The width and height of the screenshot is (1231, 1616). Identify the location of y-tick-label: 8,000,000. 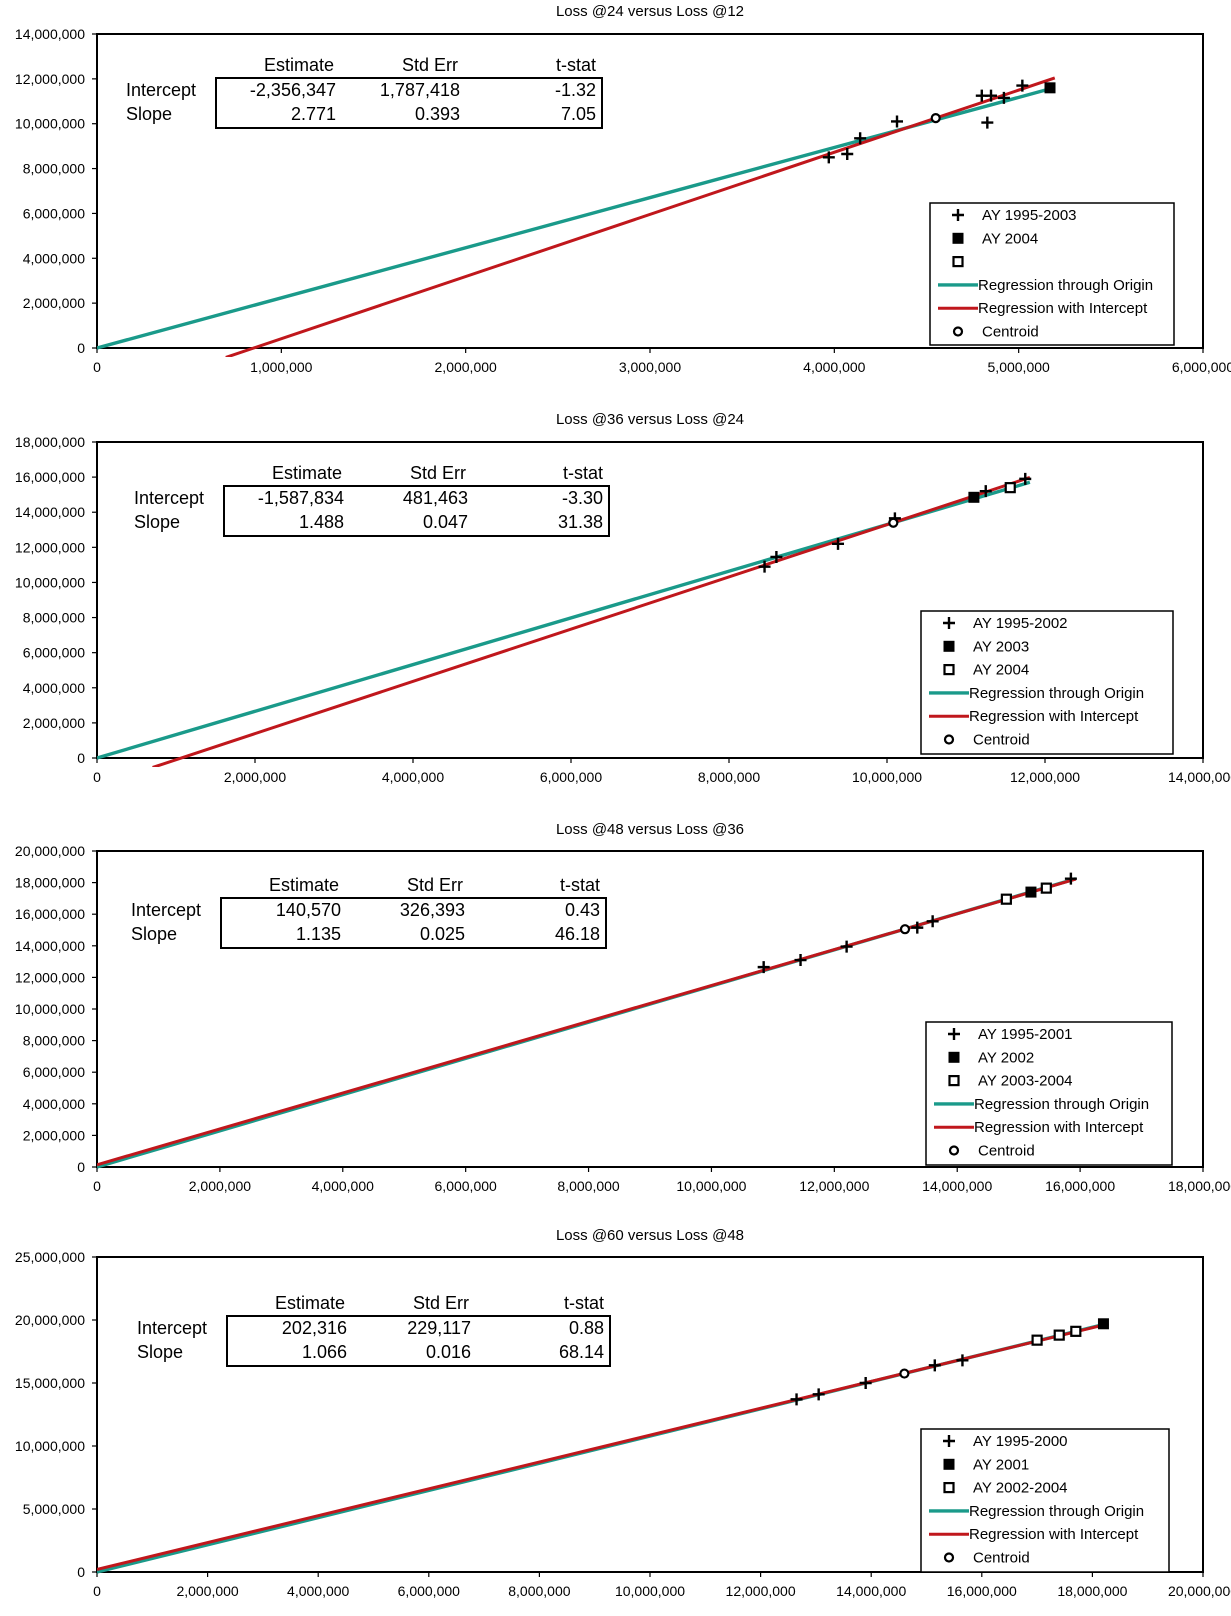
(54, 618).